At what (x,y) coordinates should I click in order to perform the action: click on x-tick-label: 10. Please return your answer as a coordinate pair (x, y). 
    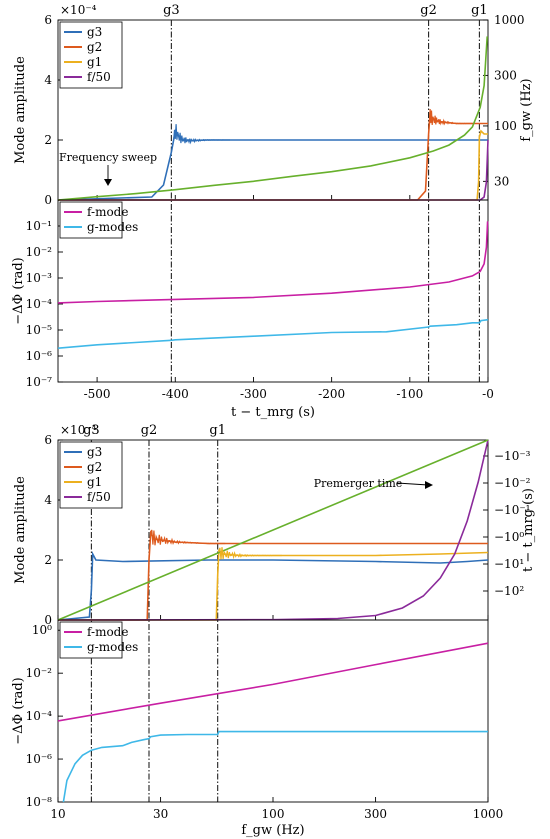
    Looking at the image, I should click on (57, 814).